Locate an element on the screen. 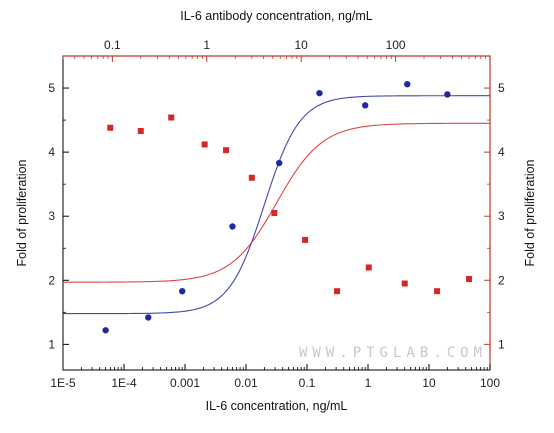 The height and width of the screenshot is (433, 554). top-axis-title: IL-6 antibody concentration, ng/mL is located at coordinates (276, 16).